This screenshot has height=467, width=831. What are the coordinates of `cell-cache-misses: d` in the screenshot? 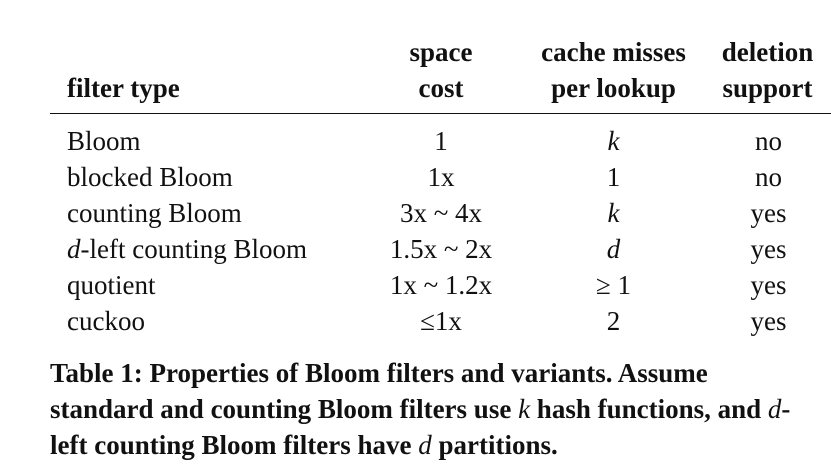 It's located at (613, 249).